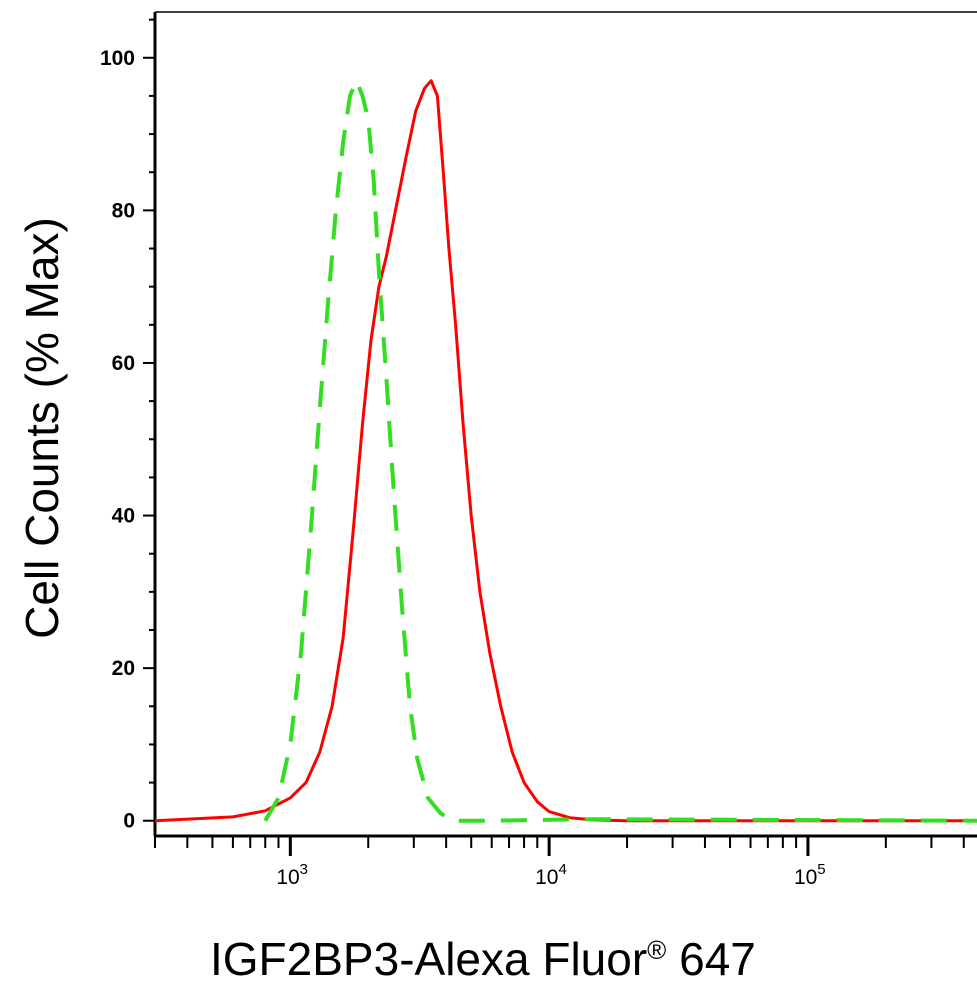 The height and width of the screenshot is (994, 977). I want to click on x-tick-label: 10³, so click(292, 875).